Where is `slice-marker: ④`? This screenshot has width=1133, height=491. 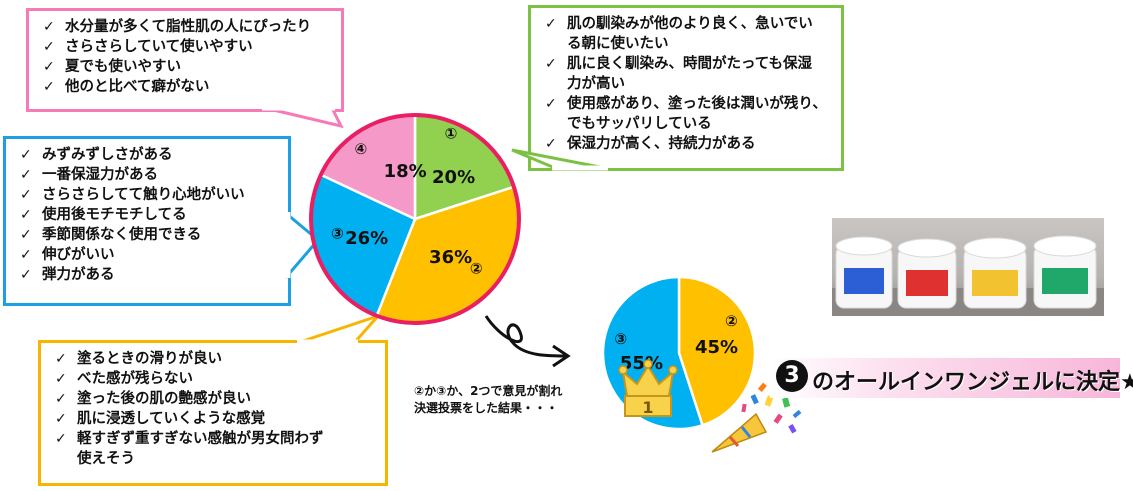 slice-marker: ④ is located at coordinates (361, 149).